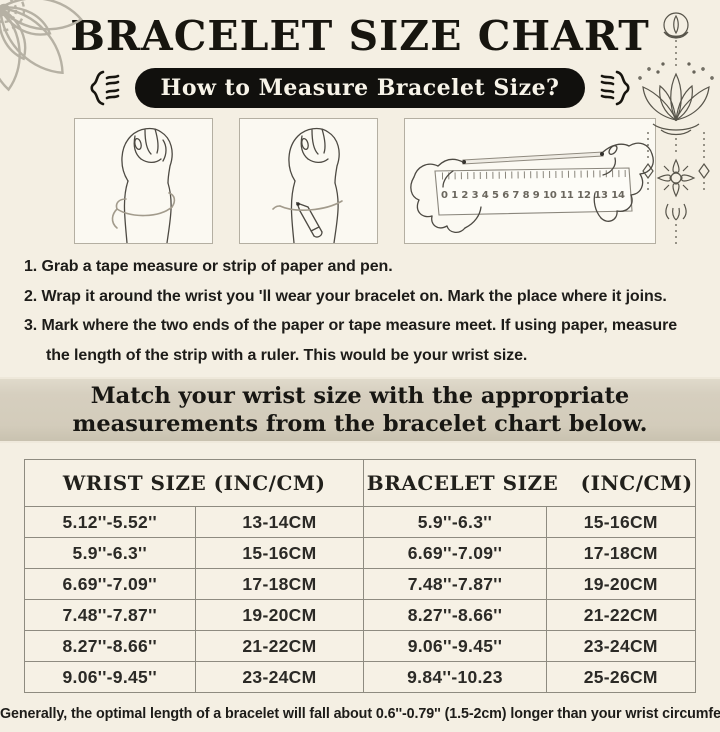 Image resolution: width=720 pixels, height=732 pixels. What do you see at coordinates (529, 483) in the screenshot?
I see `bracelet-size-header: BRACELET SIZE (INC/CM)` at bounding box center [529, 483].